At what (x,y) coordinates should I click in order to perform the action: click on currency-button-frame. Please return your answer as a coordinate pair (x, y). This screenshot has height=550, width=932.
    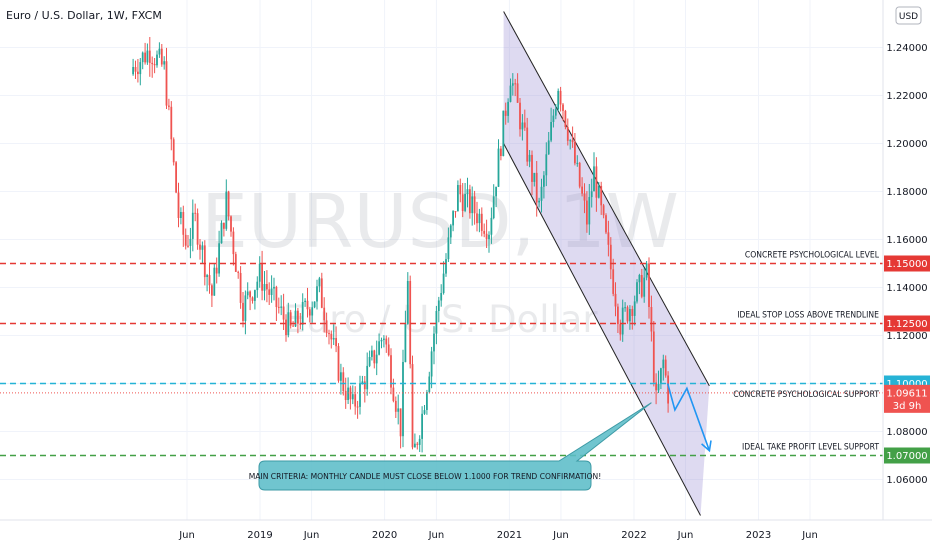
    Looking at the image, I should click on (908, 15).